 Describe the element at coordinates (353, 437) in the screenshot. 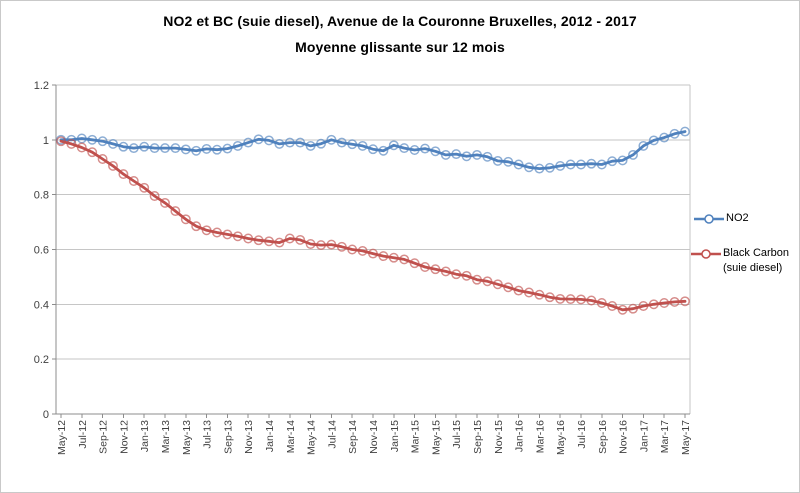

I see `x-tick-label: Sep-14` at that location.